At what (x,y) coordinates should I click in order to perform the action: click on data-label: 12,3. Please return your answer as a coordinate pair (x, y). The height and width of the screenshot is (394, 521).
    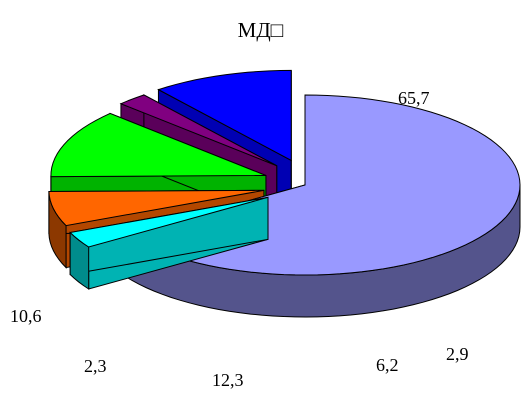
    Looking at the image, I should click on (228, 380).